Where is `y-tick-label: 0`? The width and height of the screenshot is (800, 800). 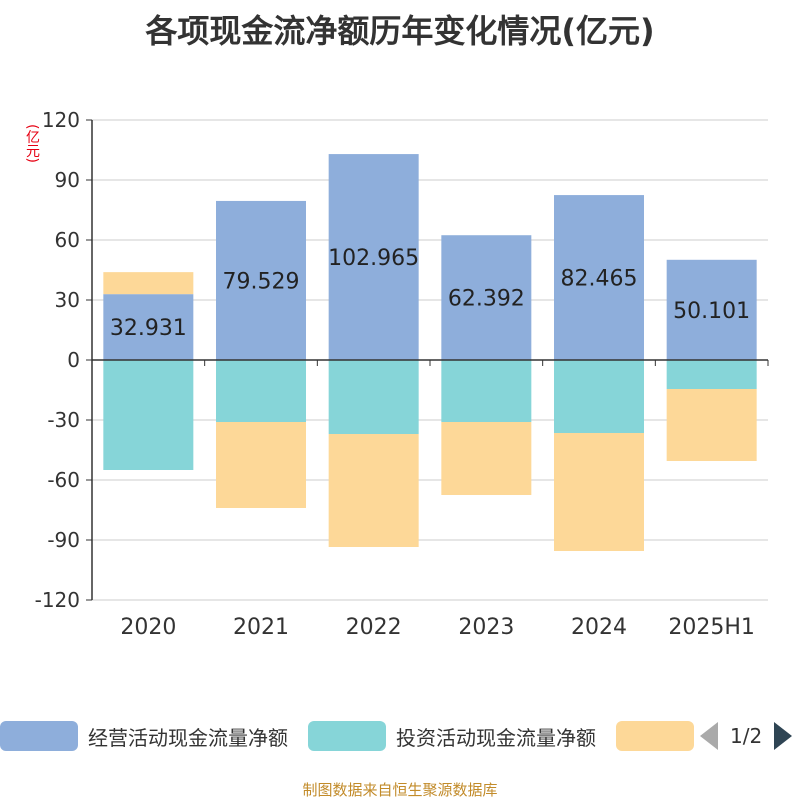
y-tick-label: 0 is located at coordinates (73, 360).